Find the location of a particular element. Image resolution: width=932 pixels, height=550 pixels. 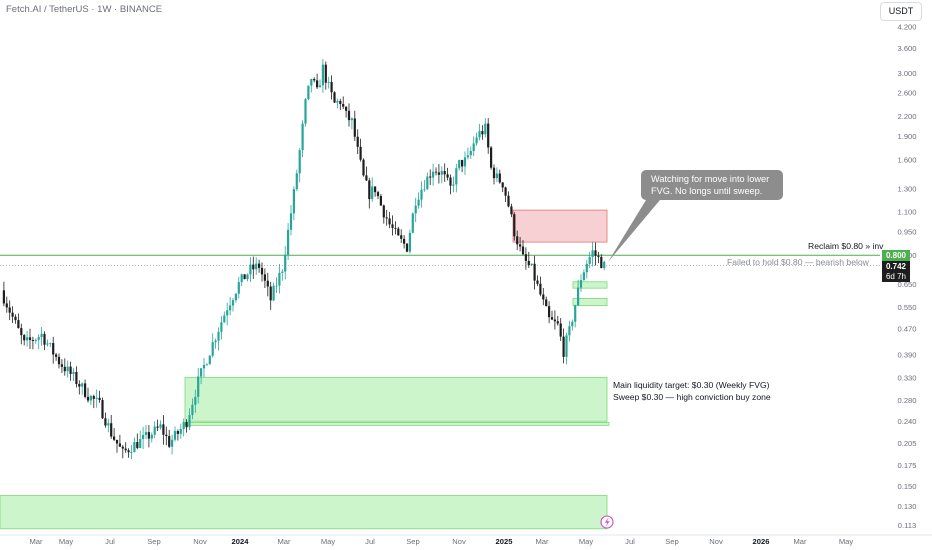

event-icon is located at coordinates (607, 522).